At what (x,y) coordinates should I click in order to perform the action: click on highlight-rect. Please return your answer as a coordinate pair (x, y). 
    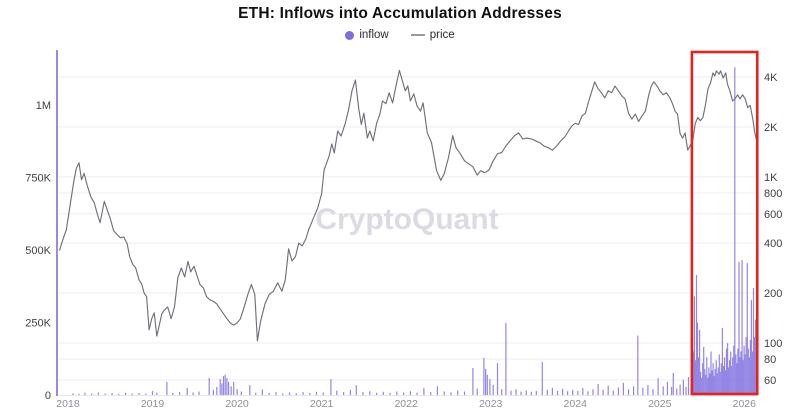
    Looking at the image, I should click on (724, 223).